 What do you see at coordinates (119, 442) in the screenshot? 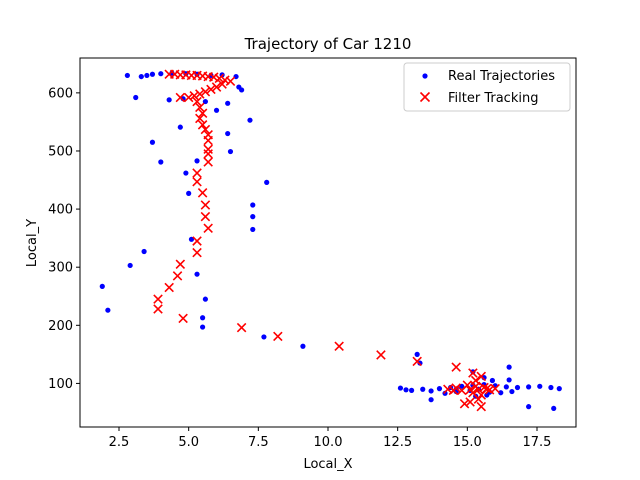
I see `x-tick-label: 2.5` at bounding box center [119, 442].